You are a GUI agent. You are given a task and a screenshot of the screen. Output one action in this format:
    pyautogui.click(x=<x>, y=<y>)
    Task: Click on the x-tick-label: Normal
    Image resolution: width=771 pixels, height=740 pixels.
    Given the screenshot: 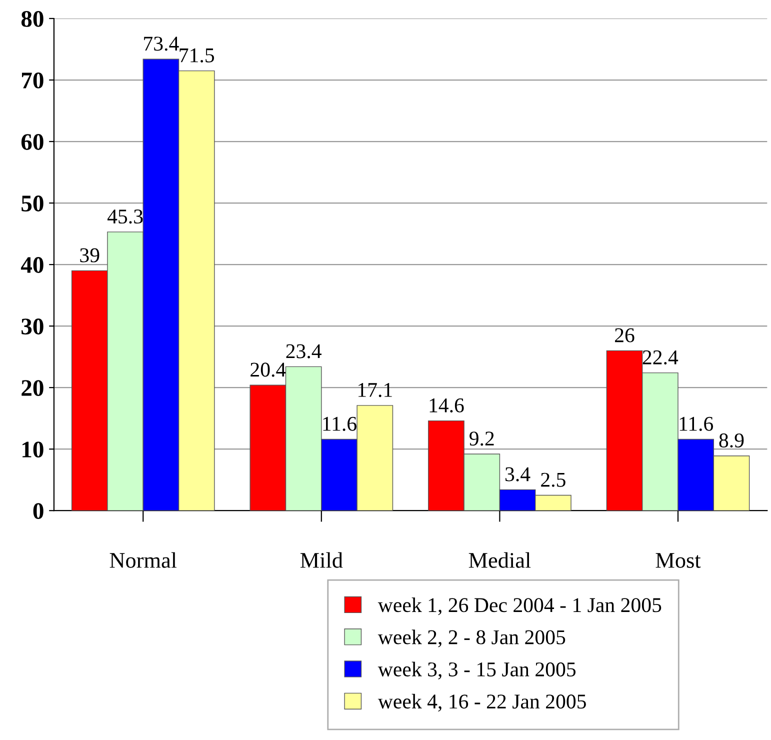 What is the action you would take?
    pyautogui.click(x=143, y=560)
    